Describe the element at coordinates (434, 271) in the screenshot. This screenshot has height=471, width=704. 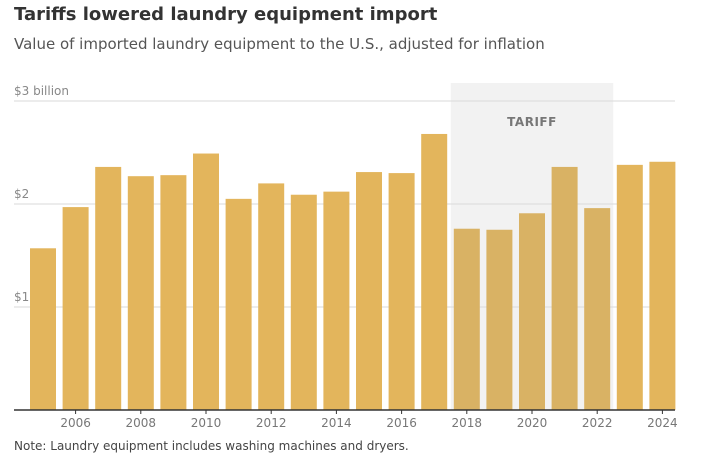
I see `bar-2017` at that location.